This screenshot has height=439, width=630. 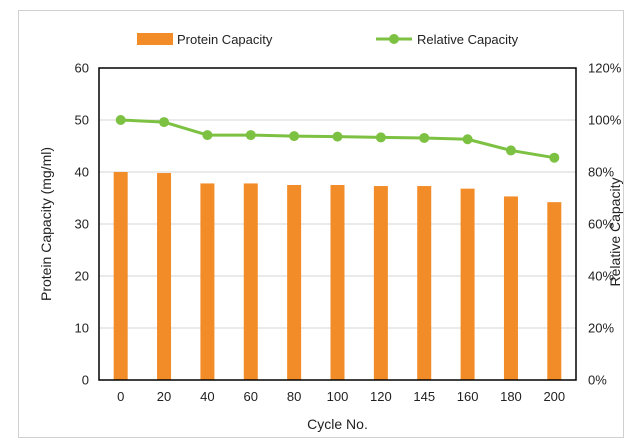 What do you see at coordinates (251, 396) in the screenshot?
I see `x-tick-label: 60` at bounding box center [251, 396].